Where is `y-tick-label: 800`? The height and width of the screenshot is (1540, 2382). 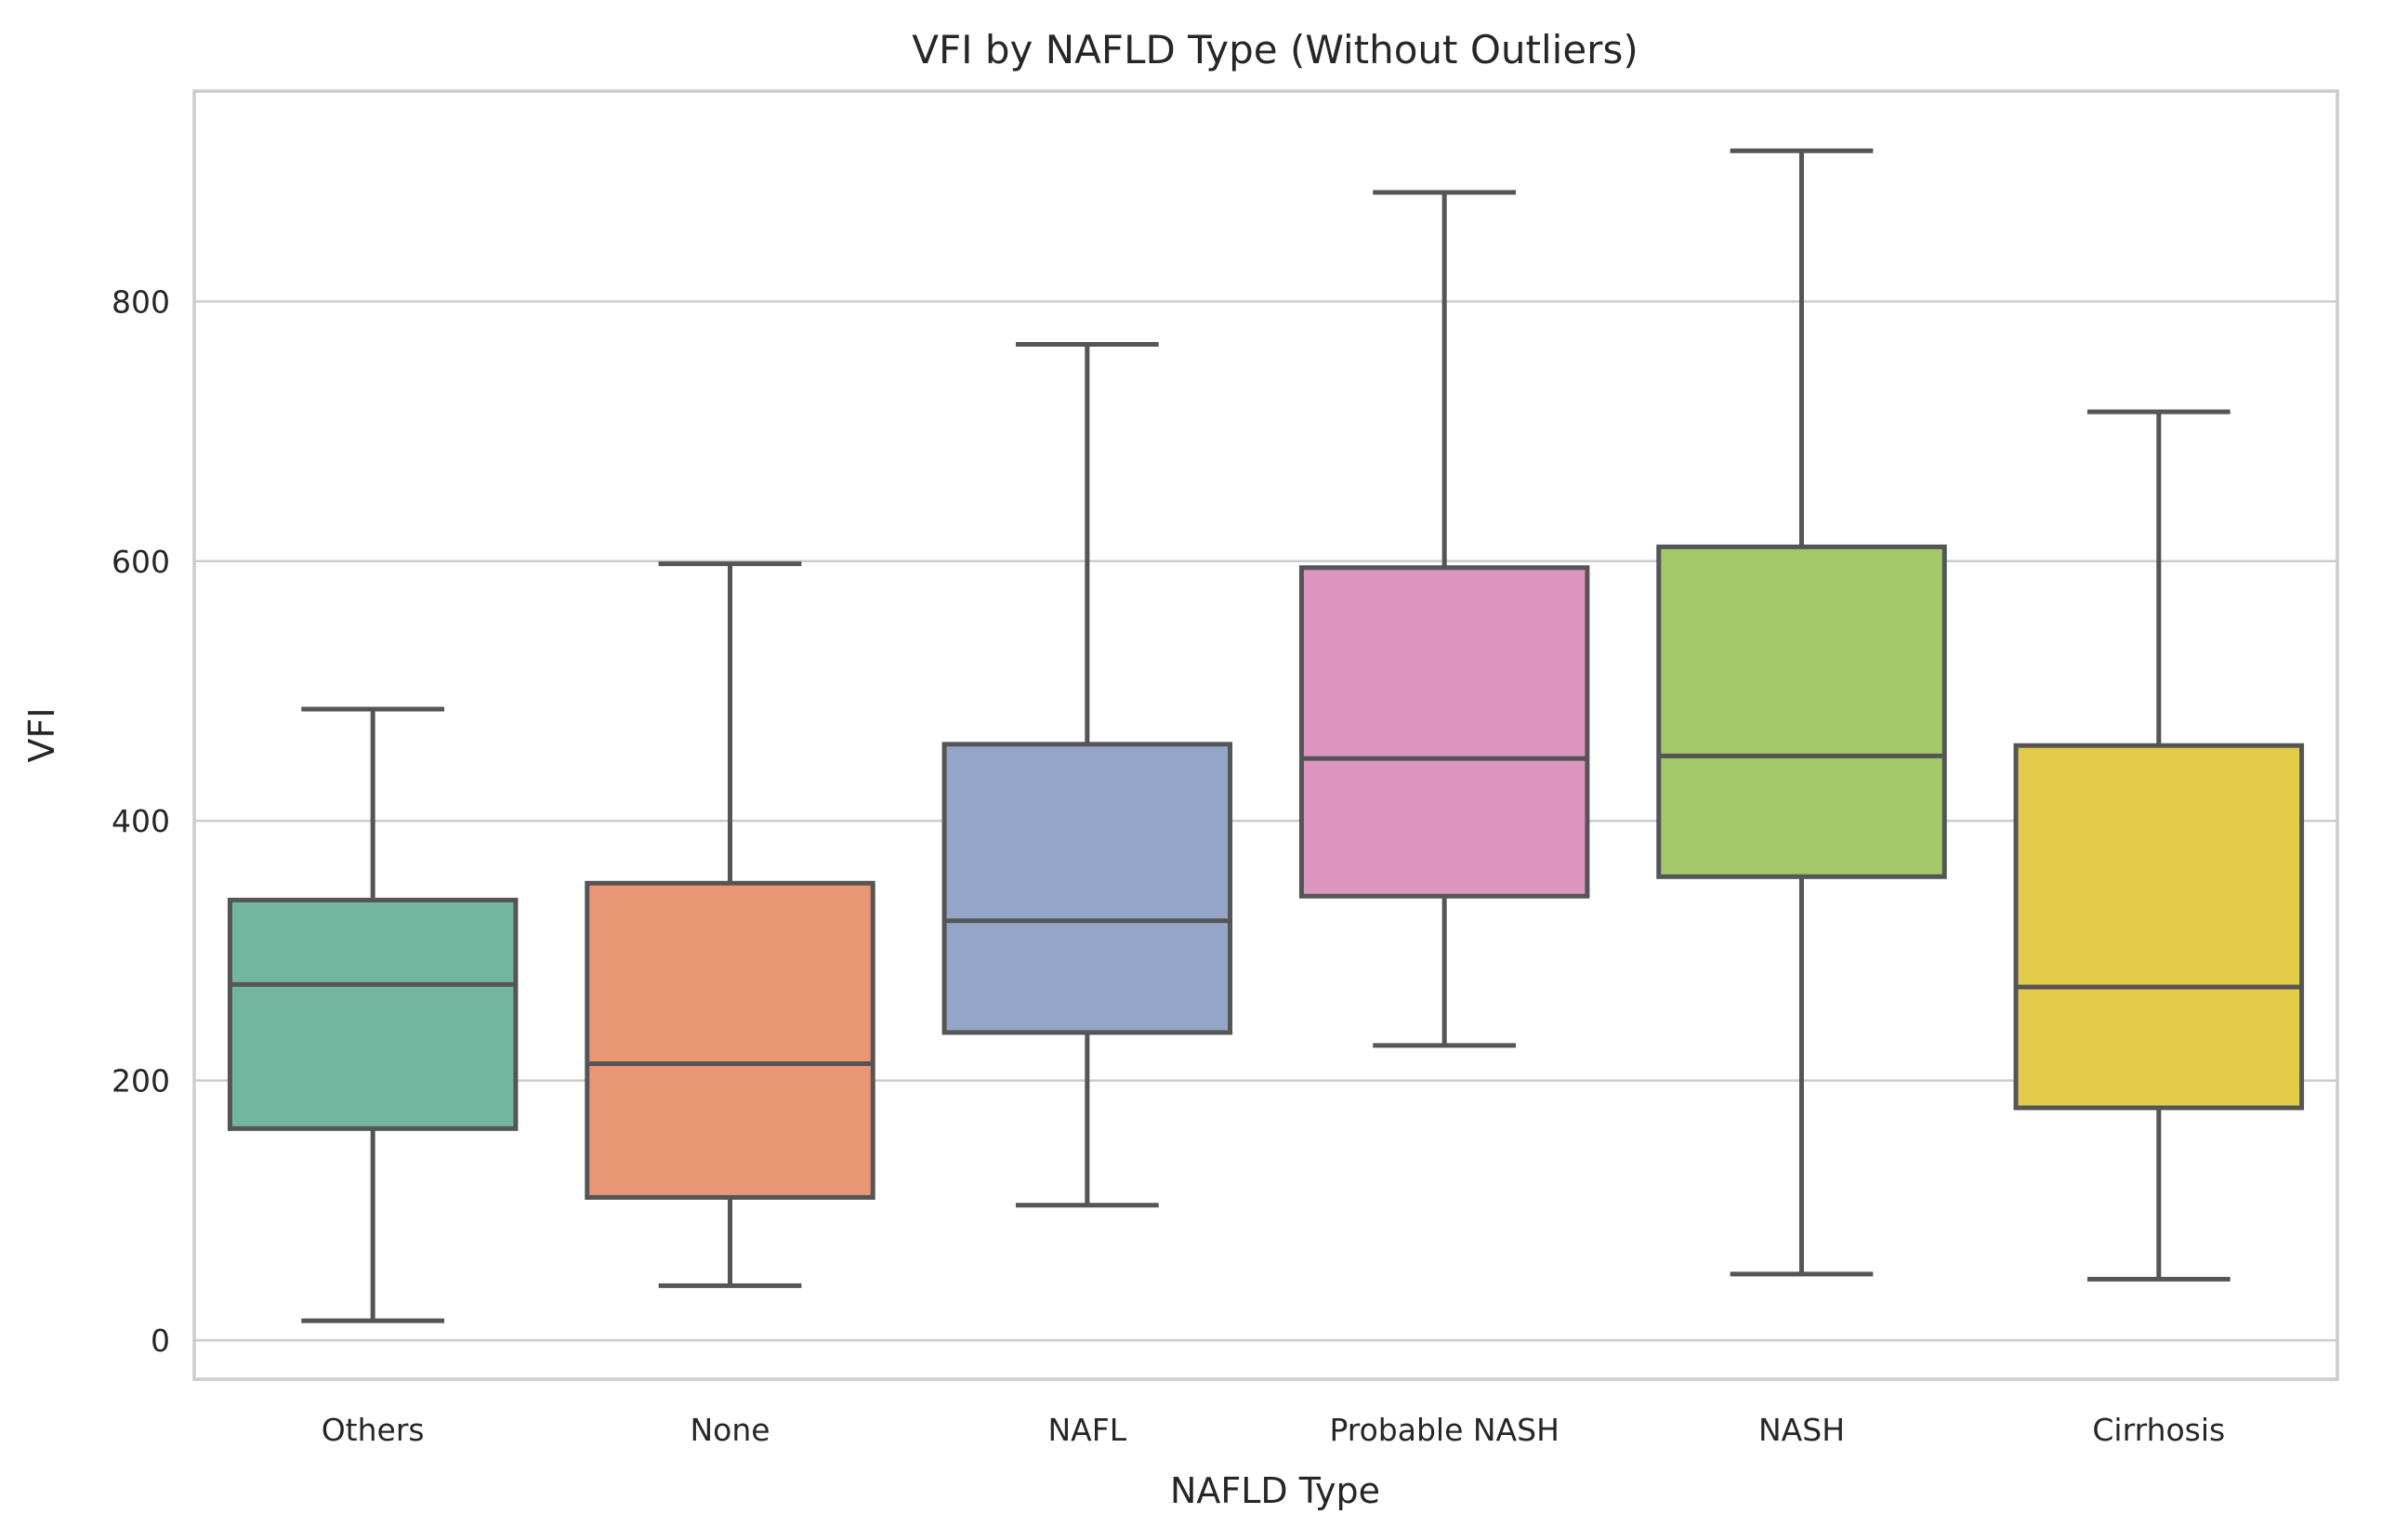
y-tick-label: 800 is located at coordinates (141, 301).